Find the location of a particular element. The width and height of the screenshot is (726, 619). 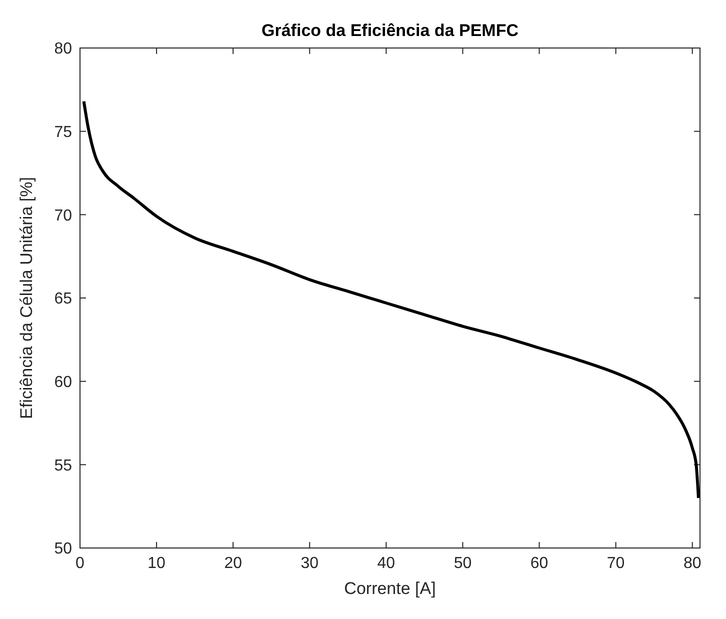

y-tick-label: 70 is located at coordinates (63, 215).